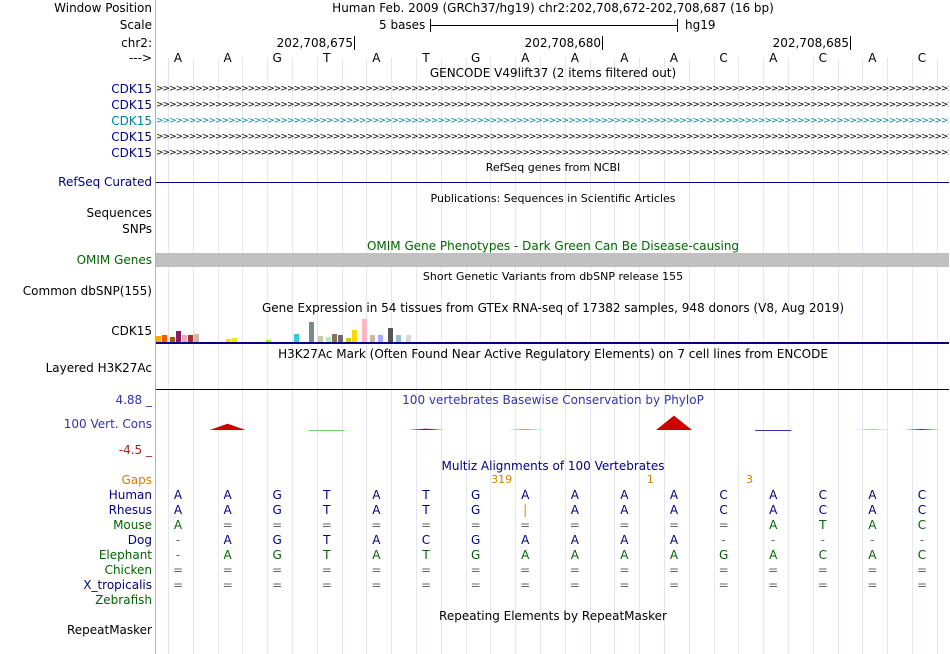 The width and height of the screenshot is (950, 654). What do you see at coordinates (105, 182) in the screenshot?
I see `refseq-label: RefSeq Curated` at bounding box center [105, 182].